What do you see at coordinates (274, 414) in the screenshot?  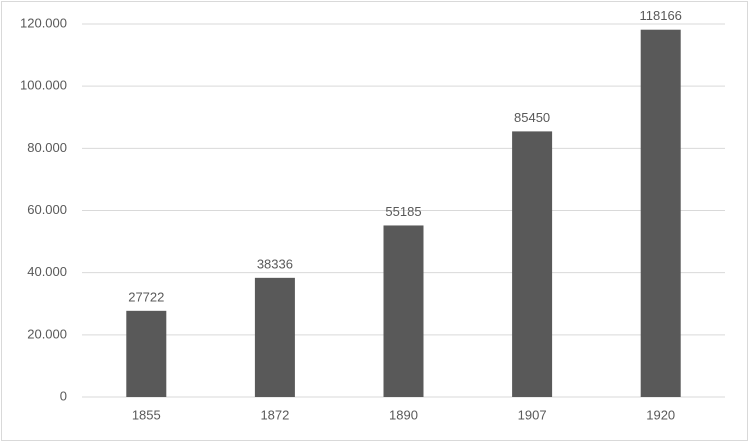 I see `x-tick-label: 1872` at bounding box center [274, 414].